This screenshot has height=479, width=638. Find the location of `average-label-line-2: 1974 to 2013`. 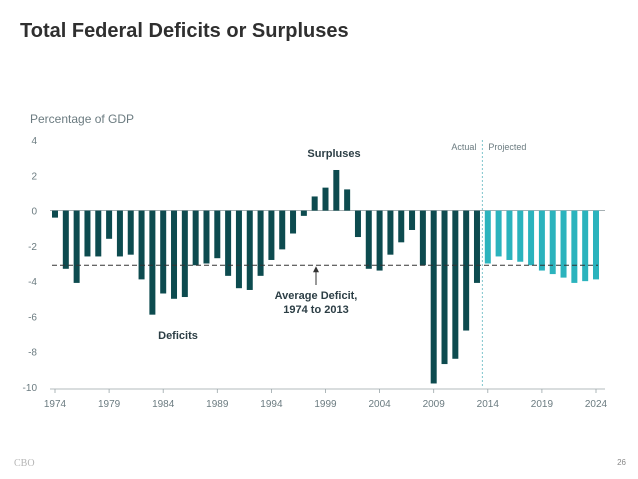

average-label-line-2: 1974 to 2013 is located at coordinates (315, 310).